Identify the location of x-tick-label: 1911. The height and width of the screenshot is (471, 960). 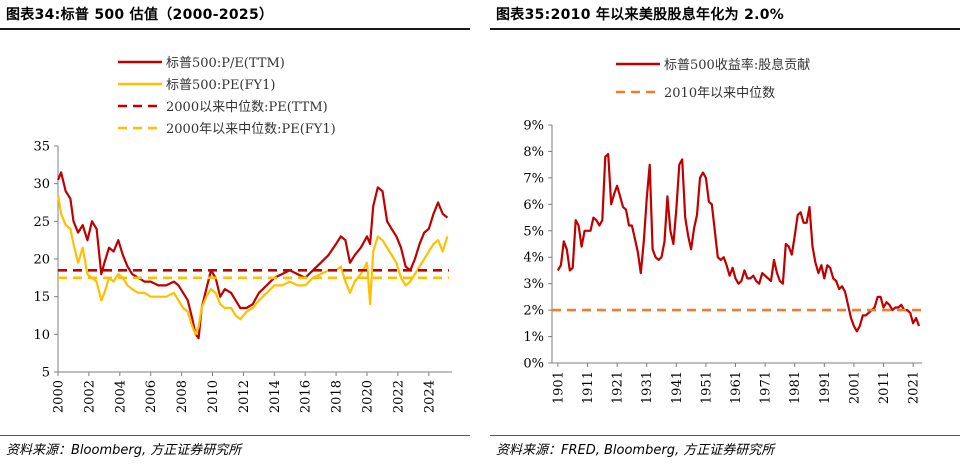
(588, 387).